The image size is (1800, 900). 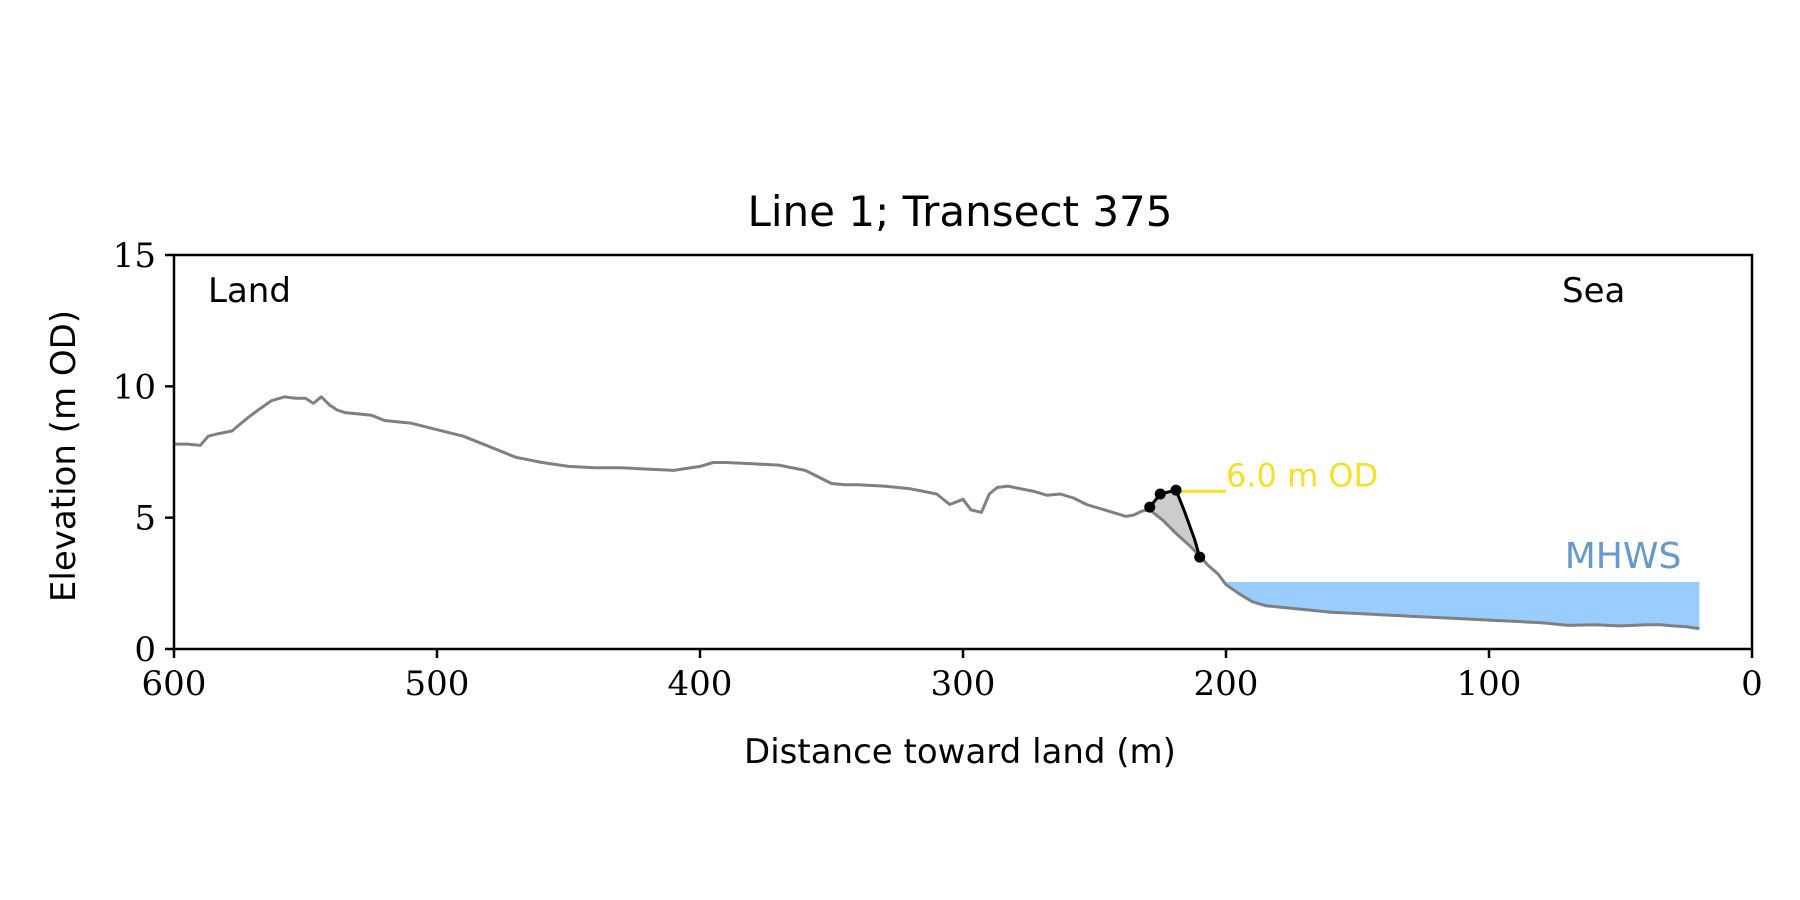 What do you see at coordinates (1174, 524) in the screenshot?
I see `cliff-fill` at bounding box center [1174, 524].